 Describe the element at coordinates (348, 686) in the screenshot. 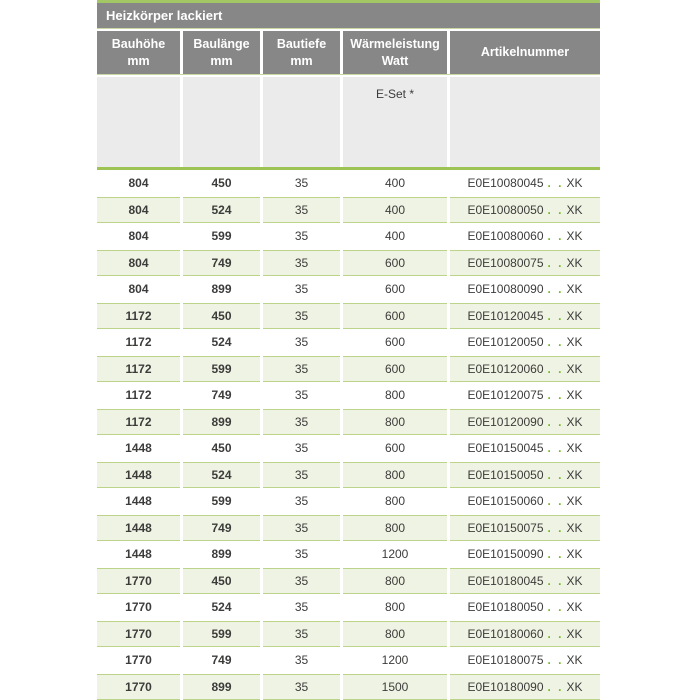

I see `table-row: 1770 899 35 1500 E0E10180090. . XK` at that location.